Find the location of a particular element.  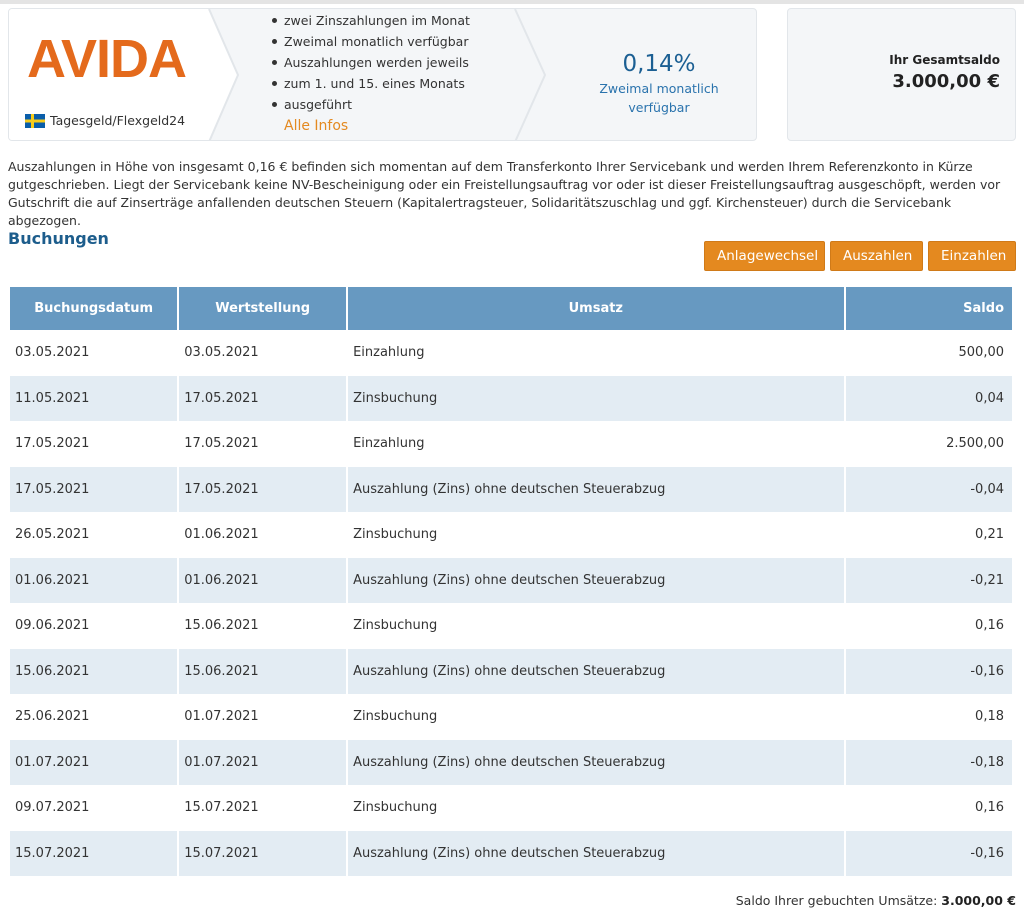

balance-cell: 500,00 is located at coordinates (981, 353).